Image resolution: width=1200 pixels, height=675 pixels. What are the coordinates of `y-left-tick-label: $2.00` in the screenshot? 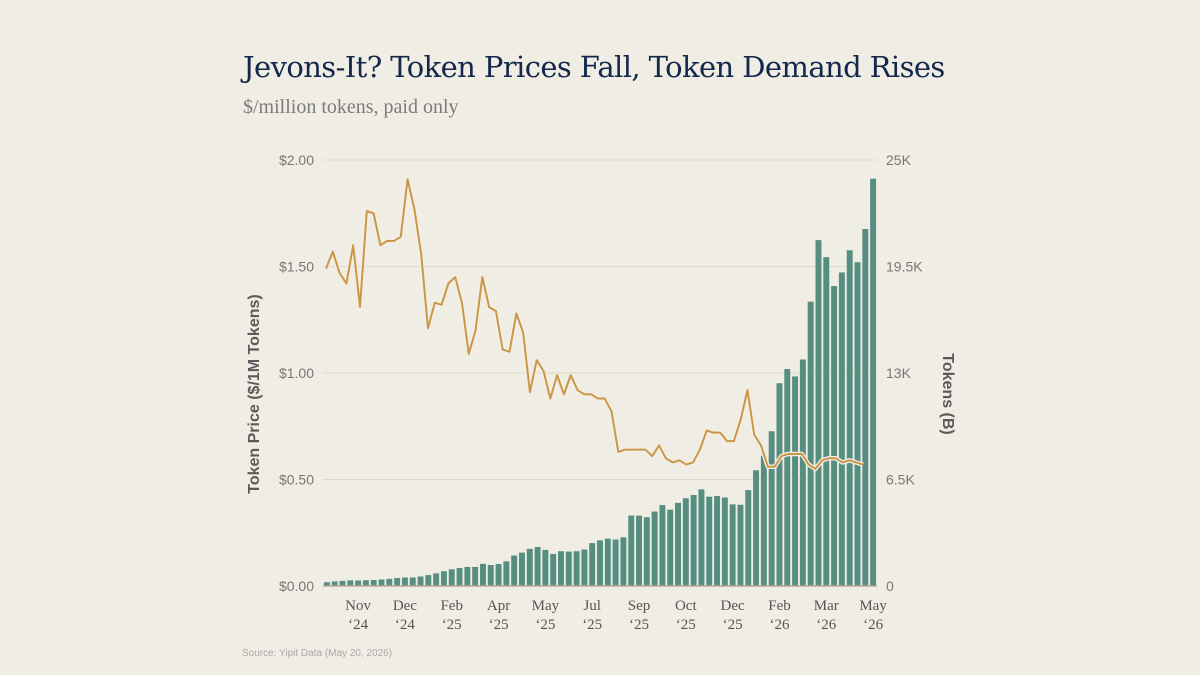 It's located at (296, 160).